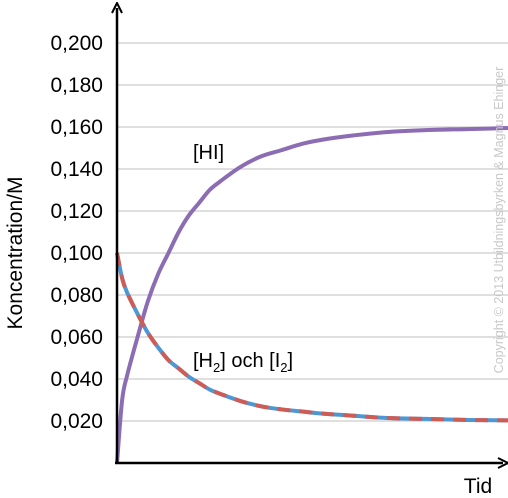  What do you see at coordinates (283, 367) in the screenshot?
I see `i2-subscript: 2` at bounding box center [283, 367].